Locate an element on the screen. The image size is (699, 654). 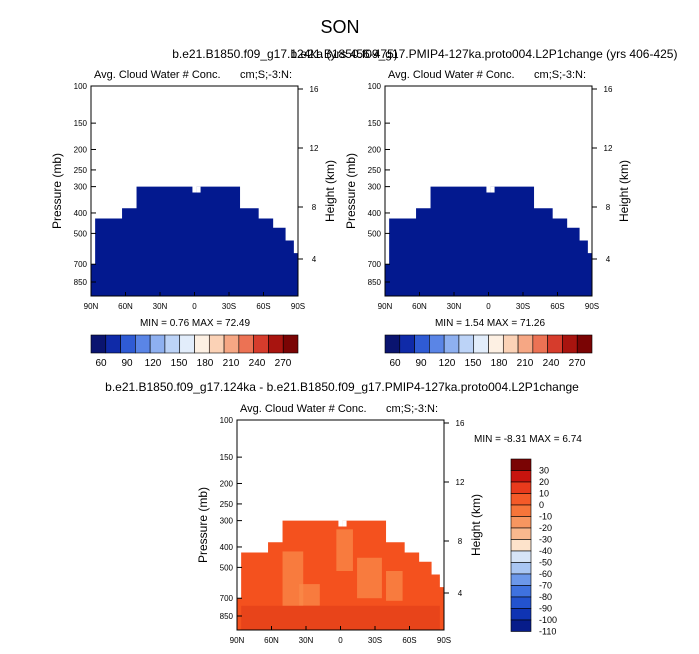
colorbar-1: 60 90 120 150 180 210 240 270 is located at coordinates (194, 351).